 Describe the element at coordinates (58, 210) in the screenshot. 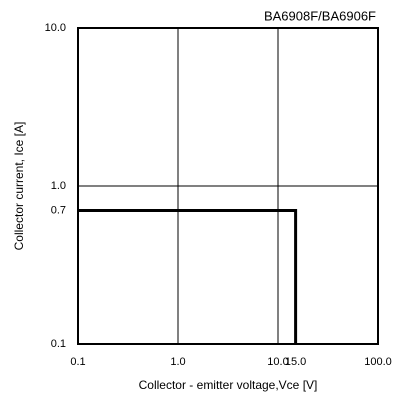

I see `y-tick-label: 0.7` at that location.